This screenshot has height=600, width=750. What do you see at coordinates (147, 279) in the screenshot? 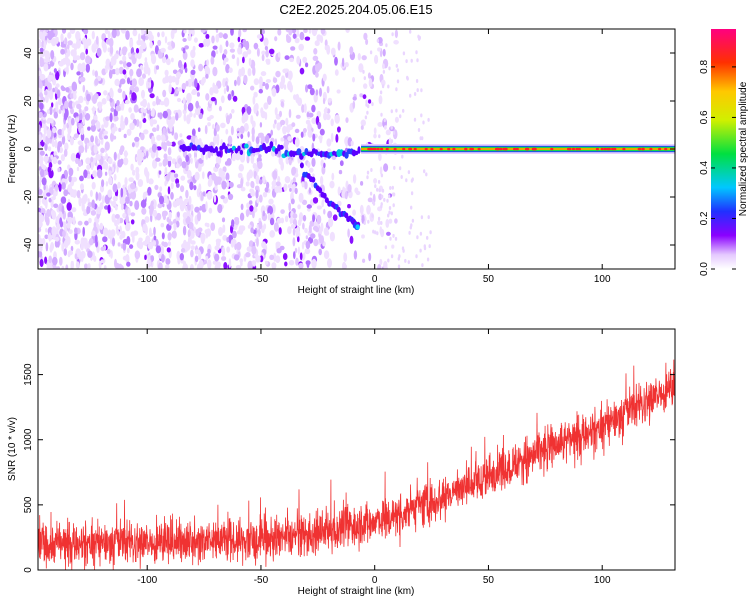
I see `x-tick-label: -100` at bounding box center [147, 279].